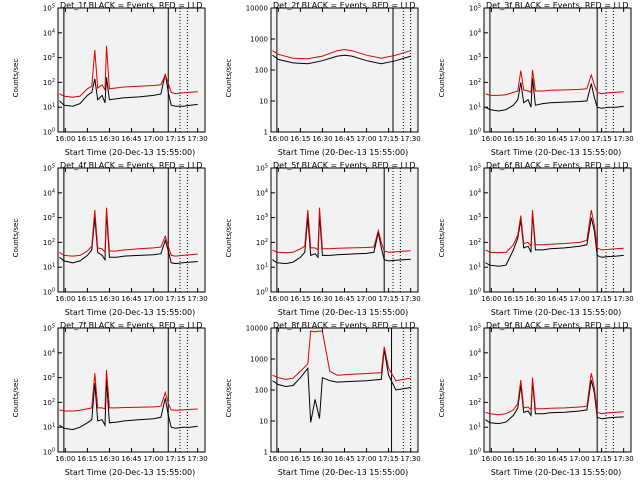  What do you see at coordinates (131, 5) in the screenshot?
I see `panel-title: Det_1f BLACK = Events, RED = LLD` at bounding box center [131, 5].